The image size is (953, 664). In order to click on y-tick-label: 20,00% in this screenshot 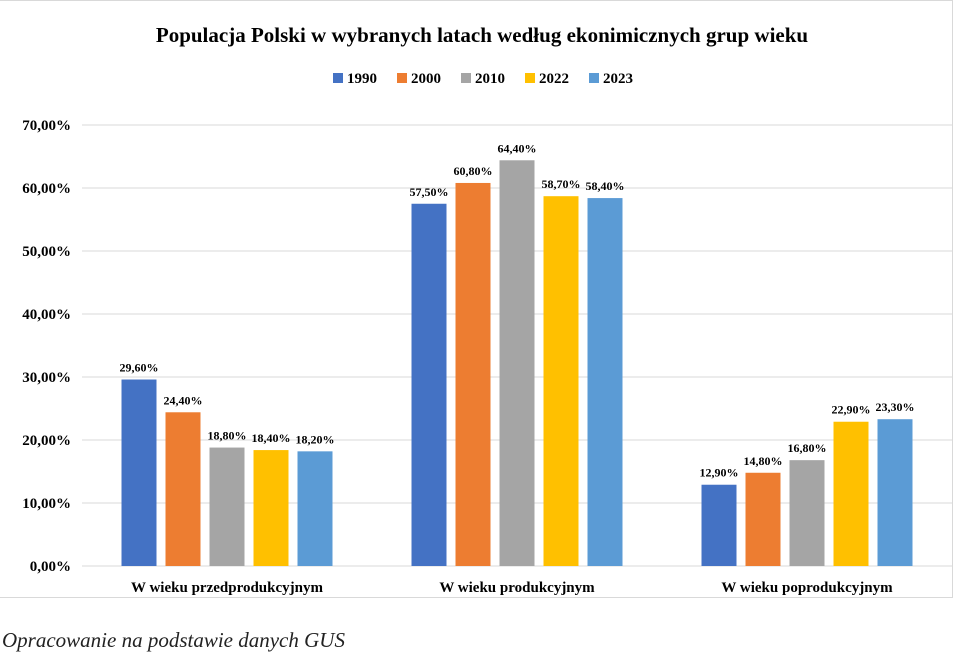, I will do `click(46, 441)`.